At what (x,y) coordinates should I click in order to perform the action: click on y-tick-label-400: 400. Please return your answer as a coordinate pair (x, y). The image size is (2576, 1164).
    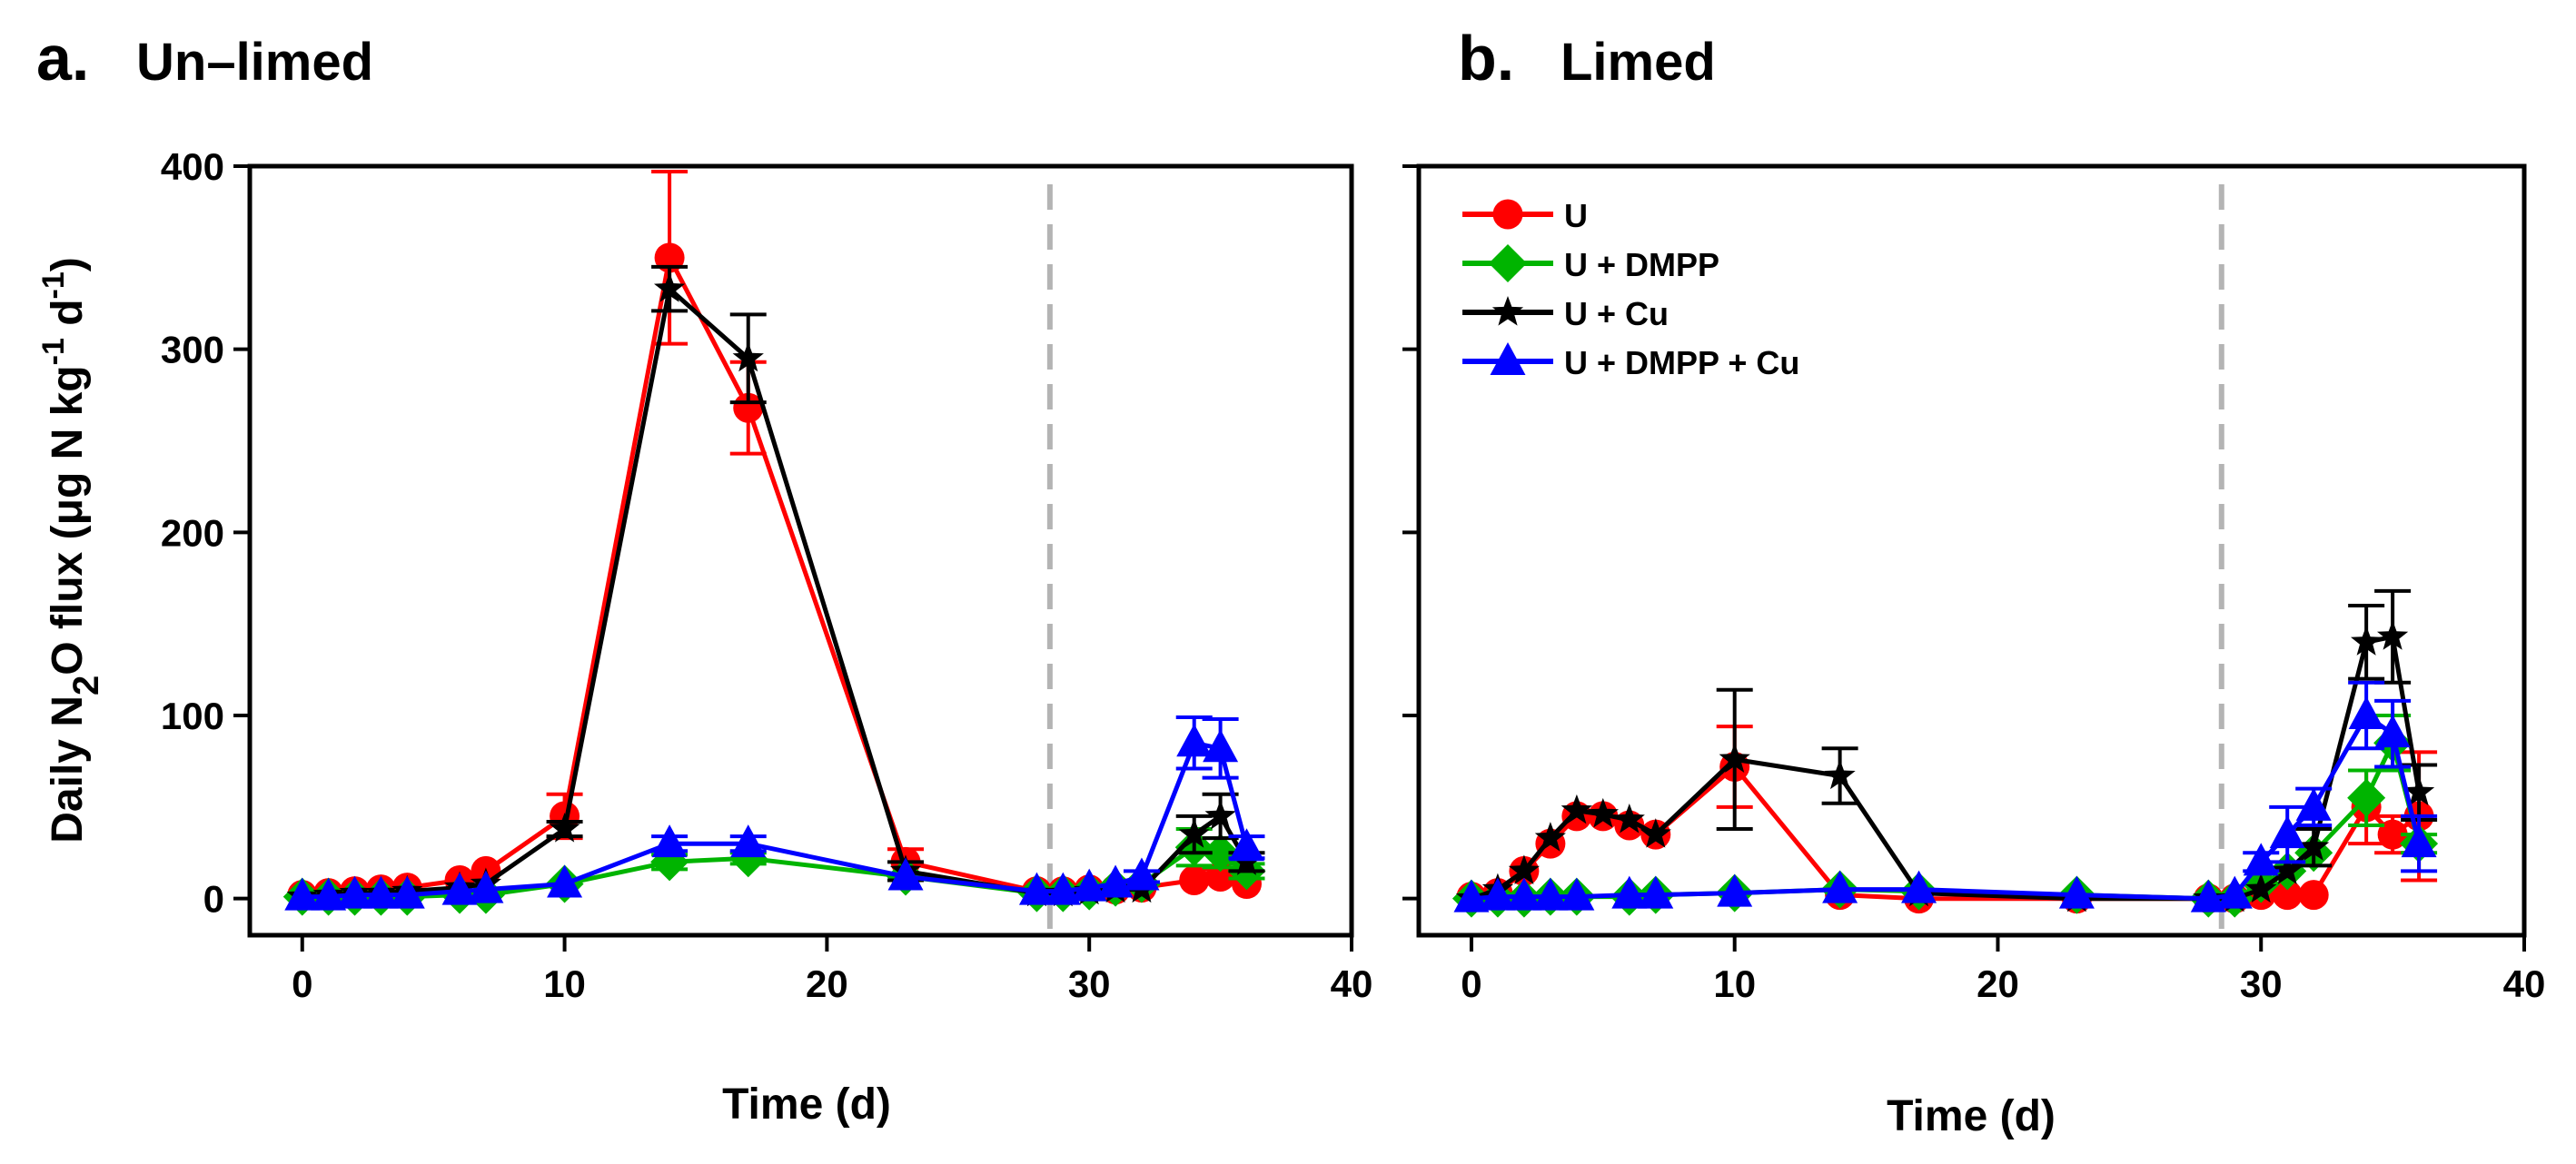
    Looking at the image, I should click on (192, 167).